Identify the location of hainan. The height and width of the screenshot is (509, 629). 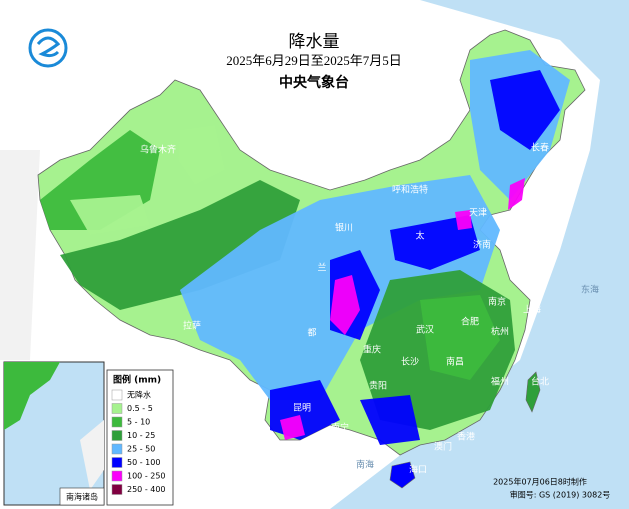
(402, 475).